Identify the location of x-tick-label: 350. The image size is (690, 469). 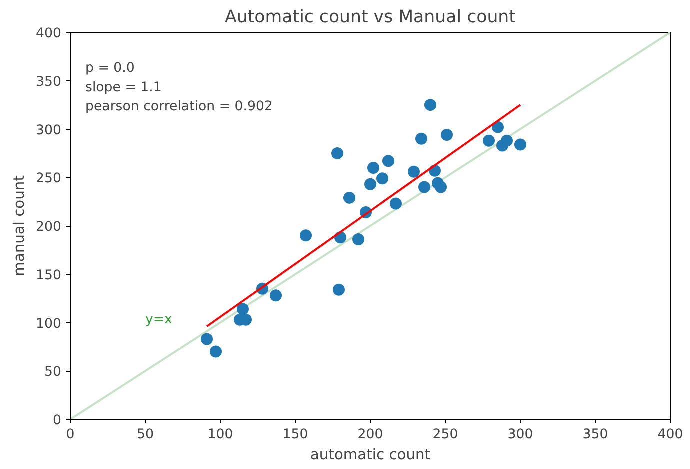
(595, 435).